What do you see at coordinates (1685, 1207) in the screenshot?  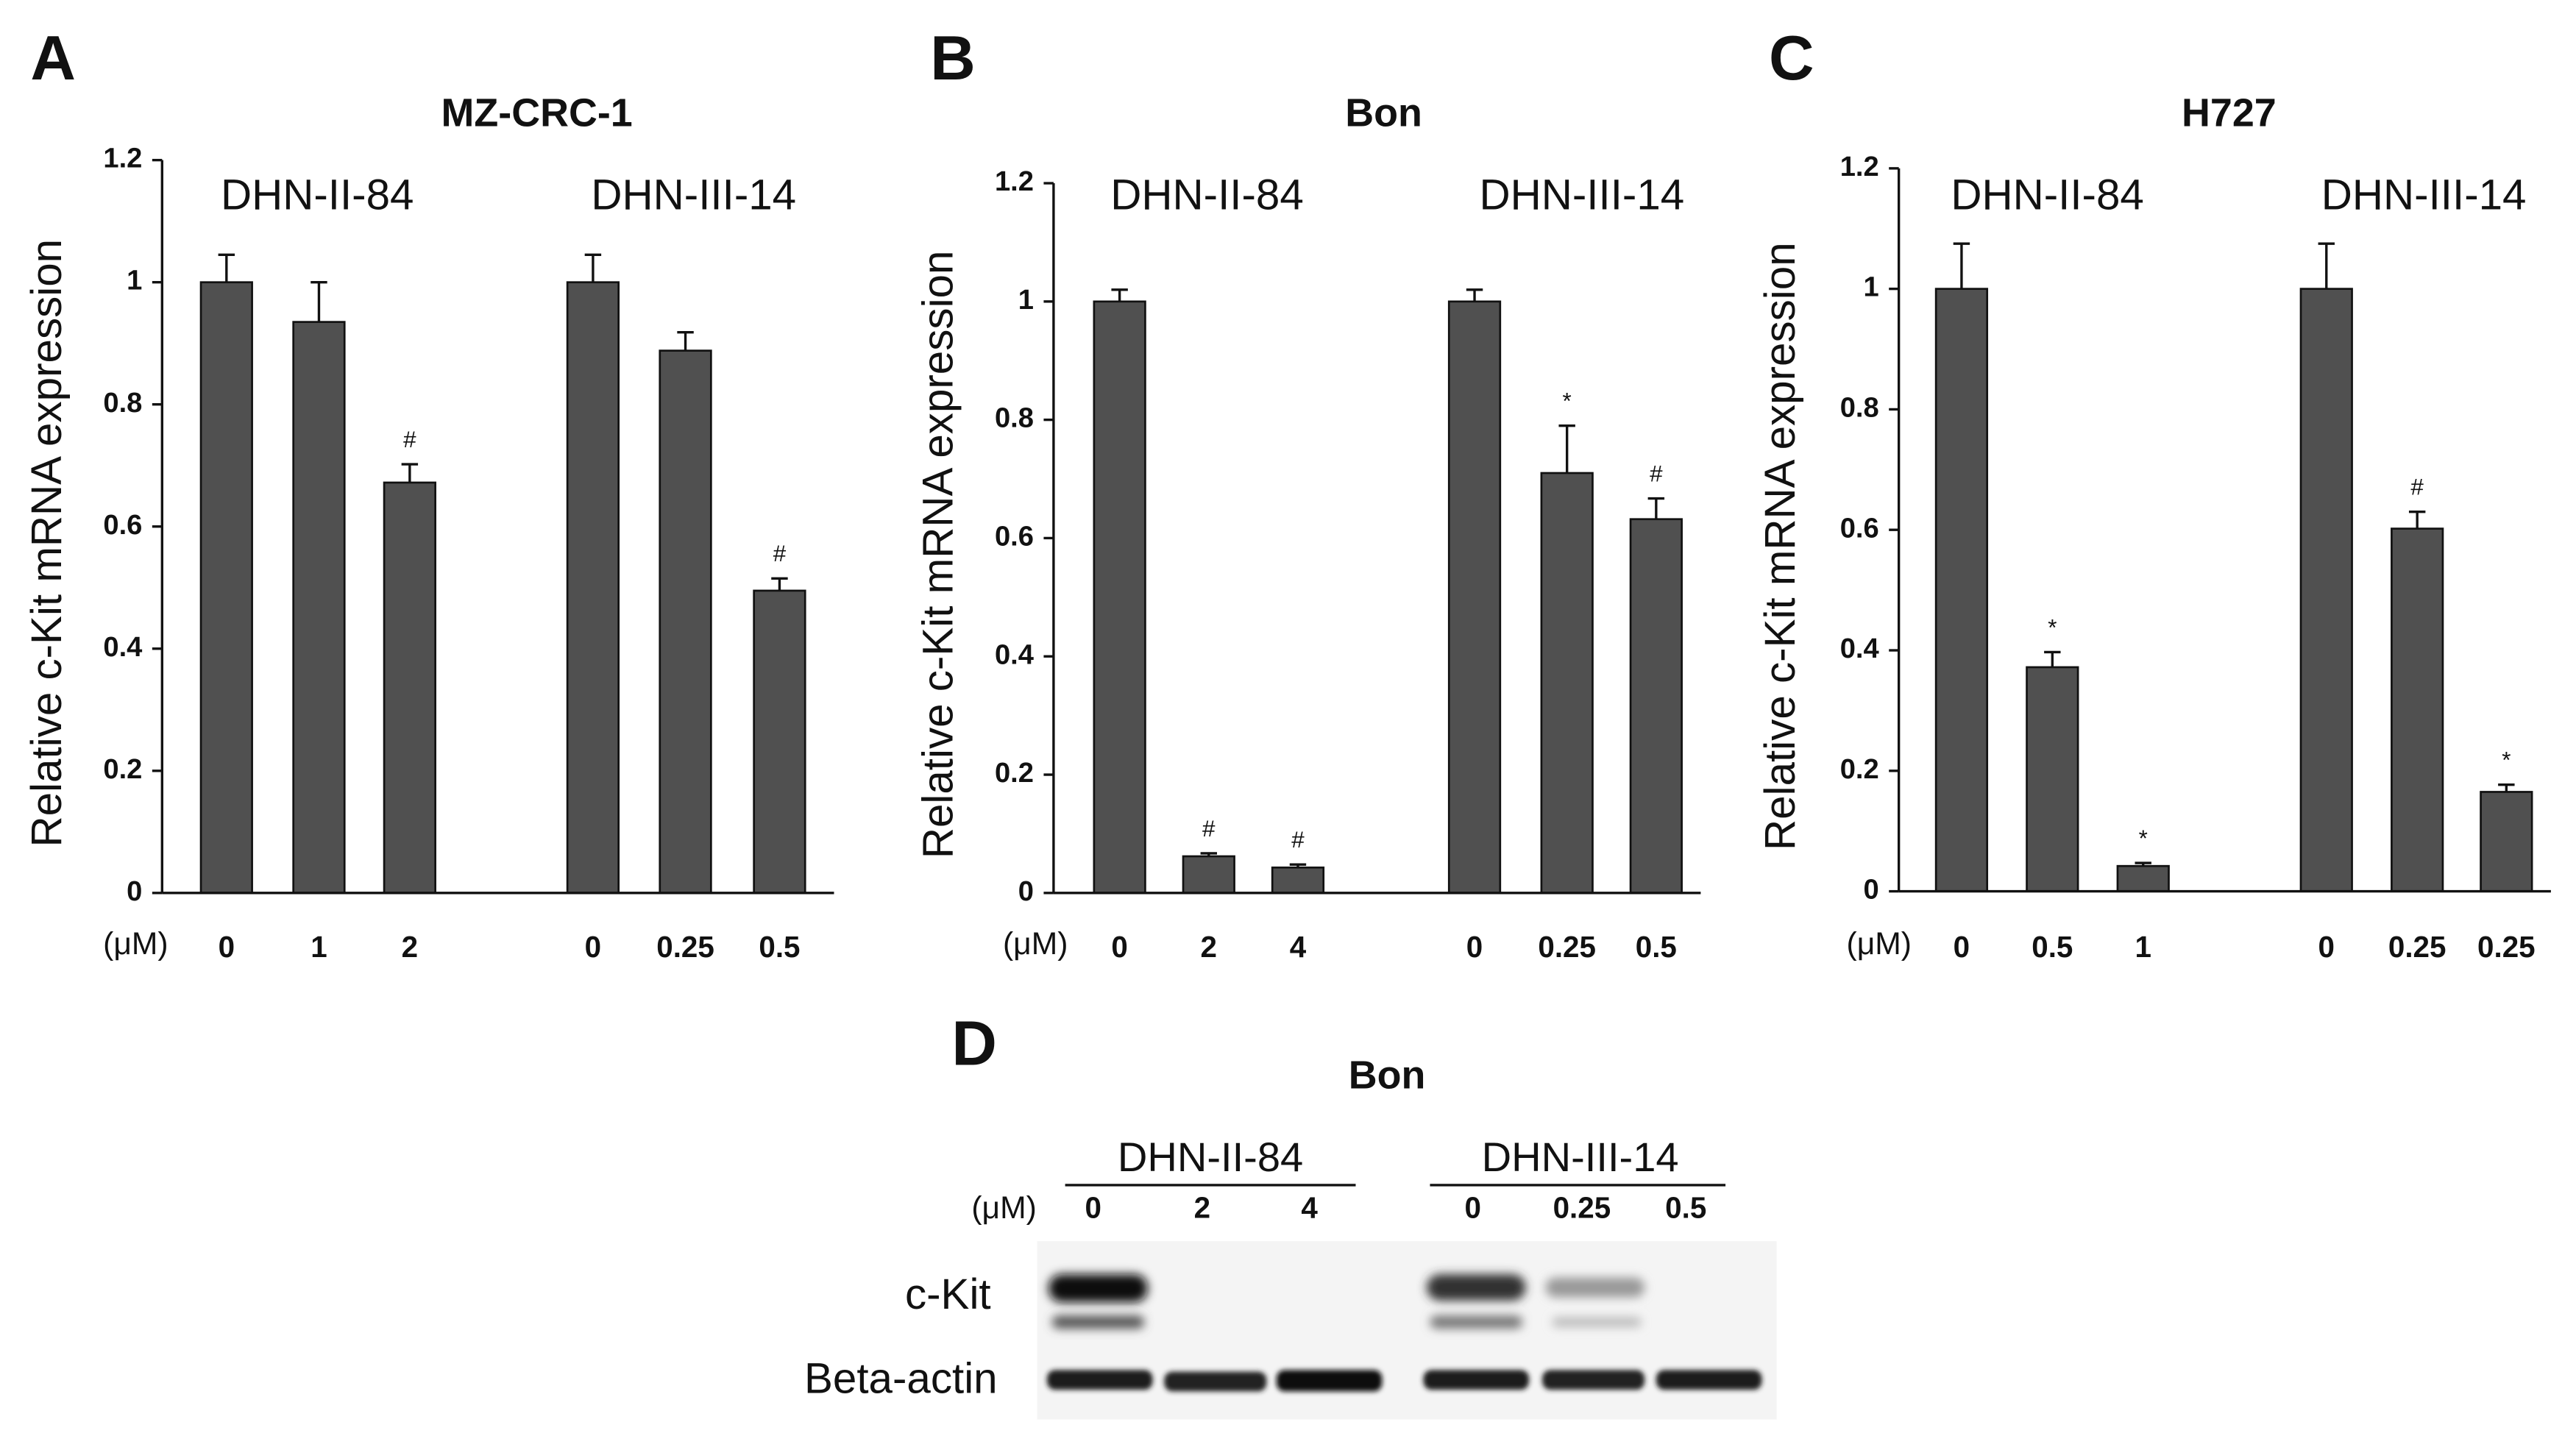 I see `lane-label: 0.5` at bounding box center [1685, 1207].